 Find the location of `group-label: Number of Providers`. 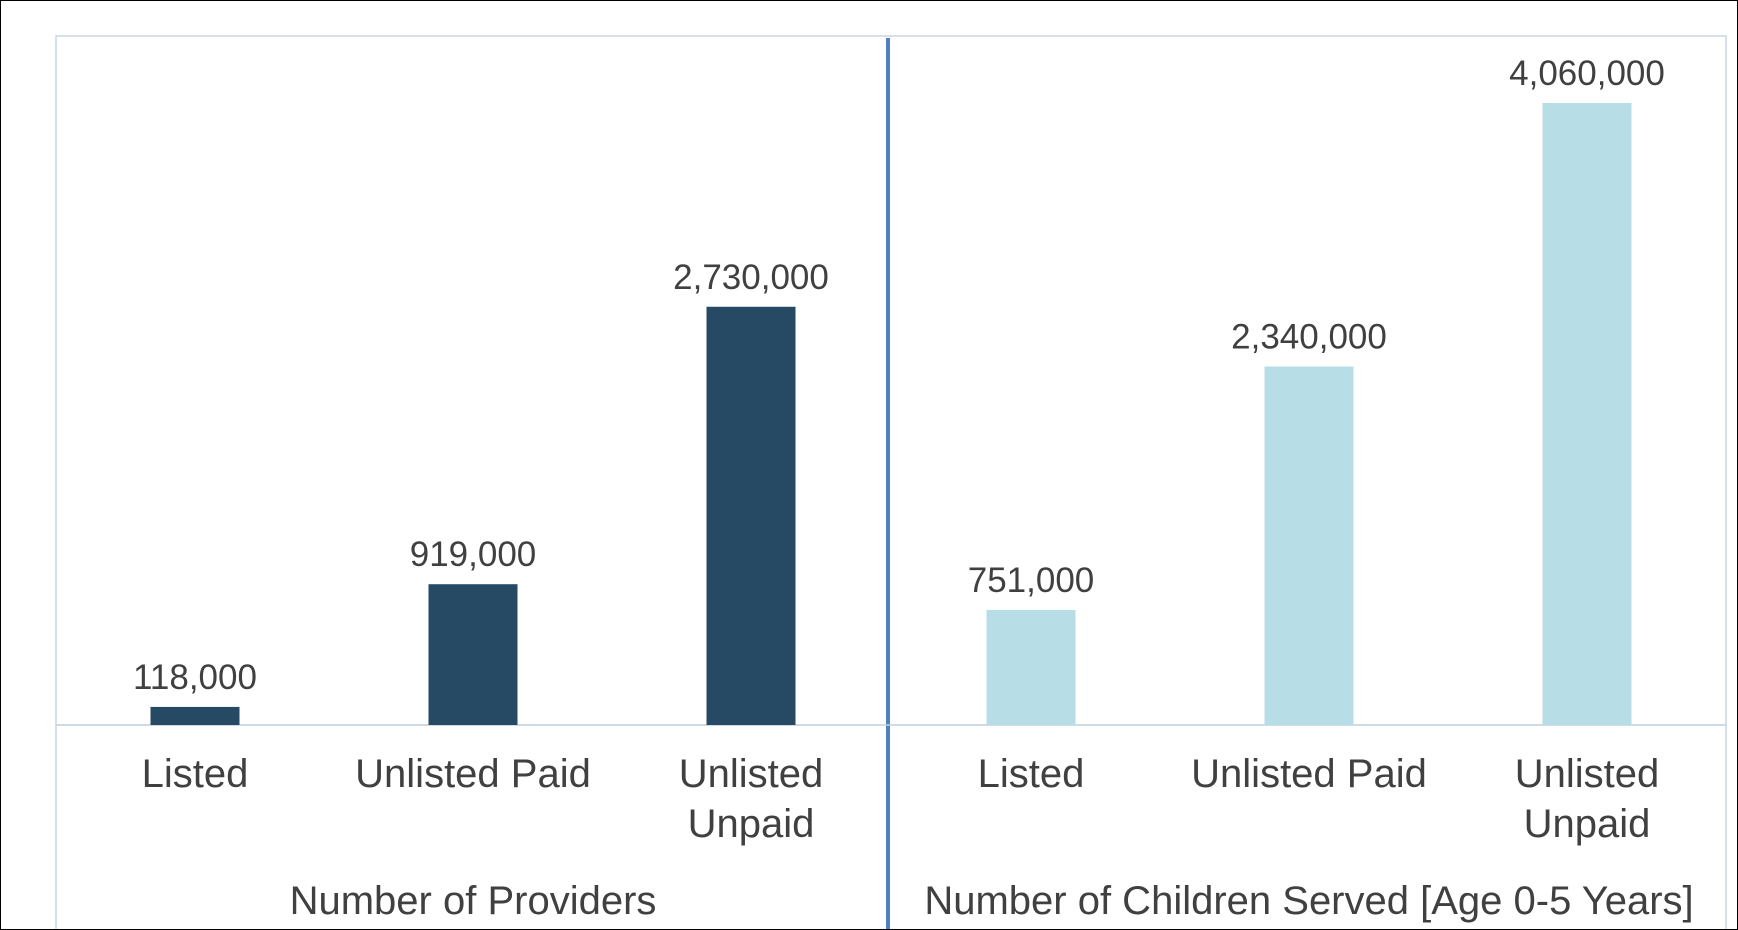

group-label: Number of Providers is located at coordinates (473, 901).